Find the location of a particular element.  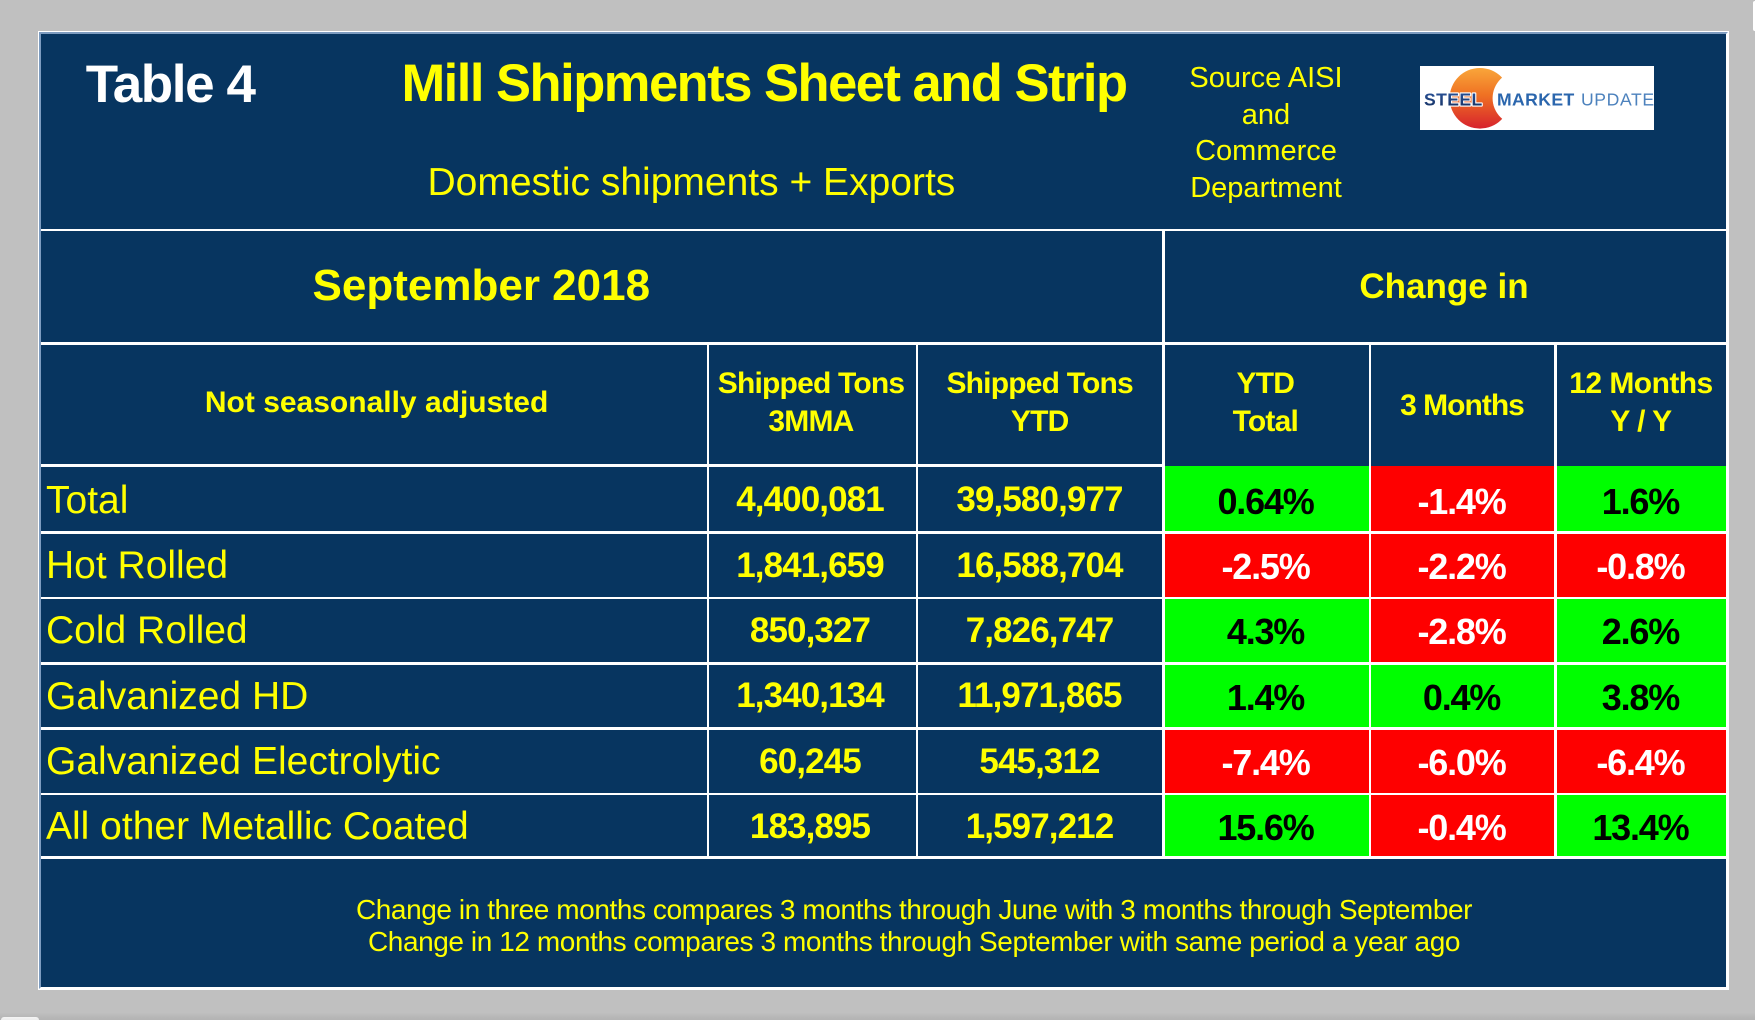

svg-text: UPDATE is located at coordinates (1617, 99).